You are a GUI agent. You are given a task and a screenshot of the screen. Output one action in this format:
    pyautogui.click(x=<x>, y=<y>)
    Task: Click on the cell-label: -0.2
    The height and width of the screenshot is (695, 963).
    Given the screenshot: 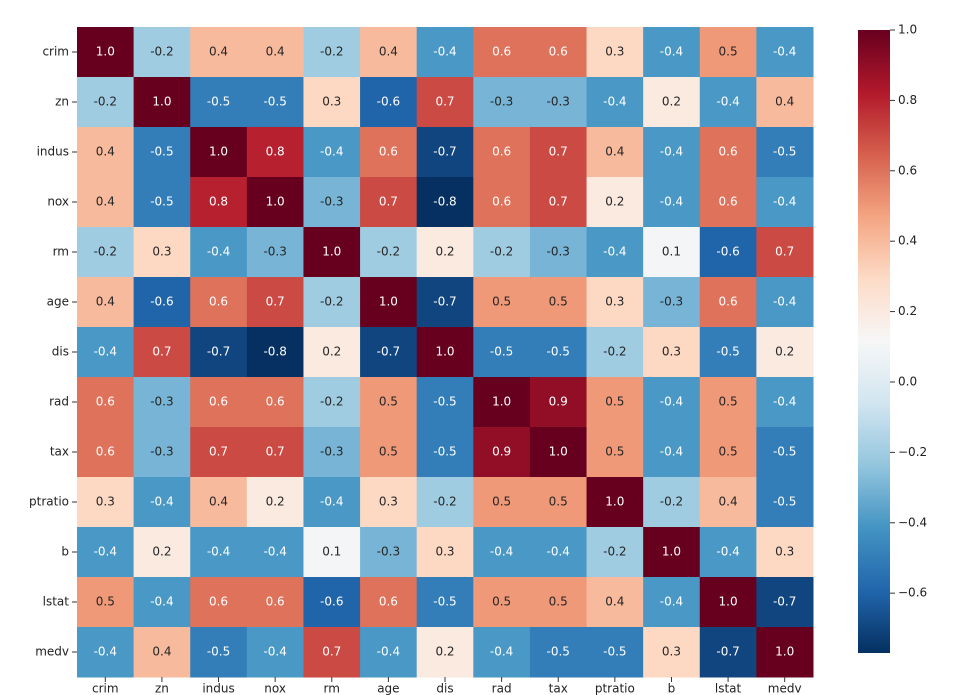 What is the action you would take?
    pyautogui.click(x=444, y=502)
    